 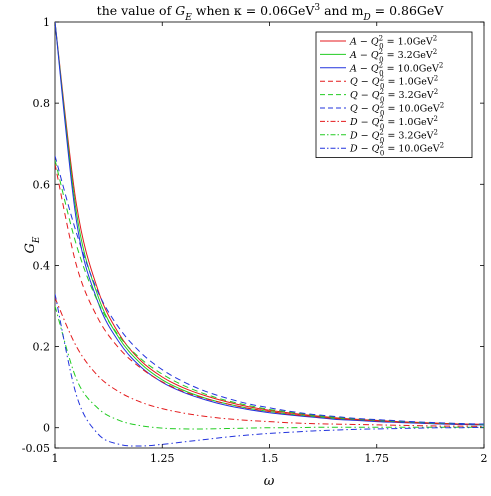 I want to click on y-tick-label: 0.6, so click(x=42, y=184).